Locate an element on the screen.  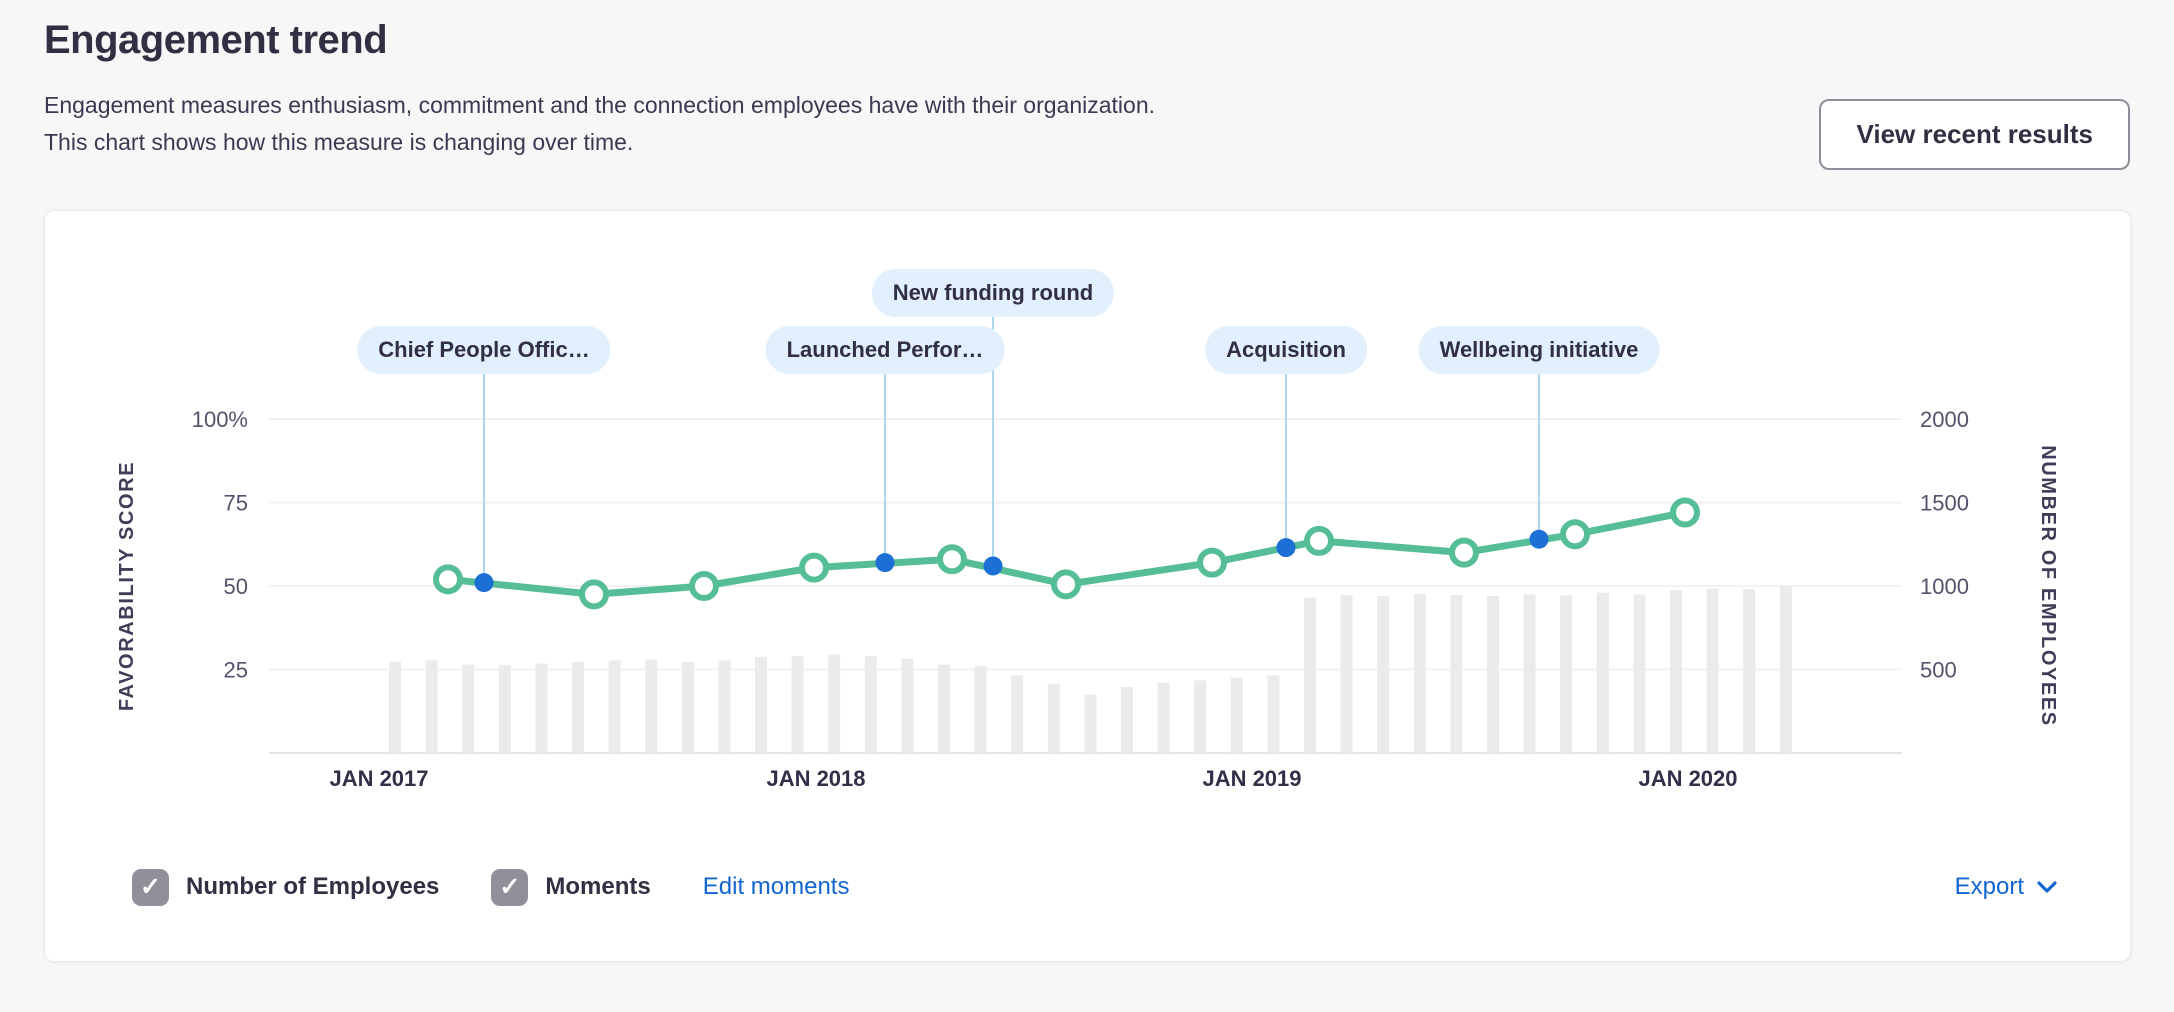
edit-moments-link: Edit moments is located at coordinates (776, 886).